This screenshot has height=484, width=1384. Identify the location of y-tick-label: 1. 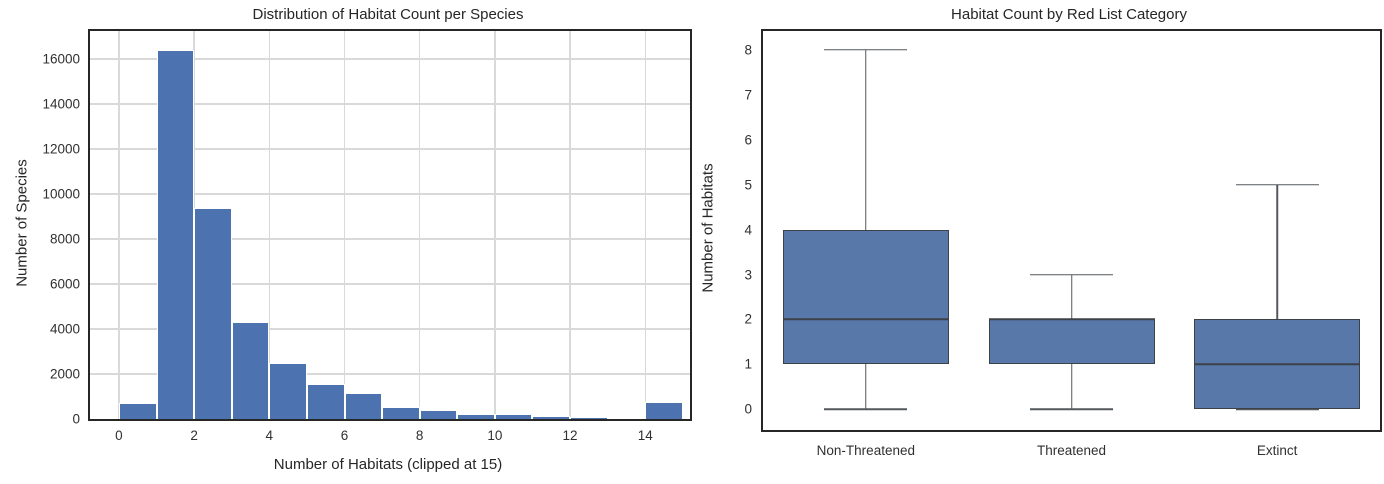
(748, 364).